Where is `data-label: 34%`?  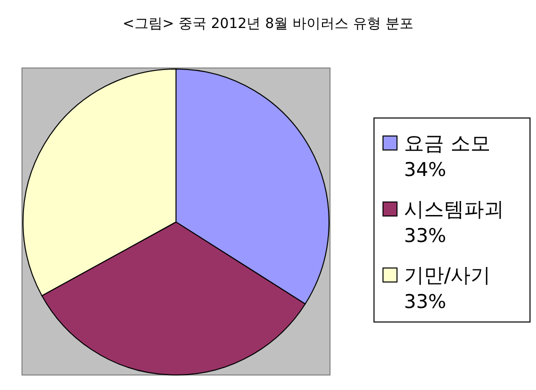 data-label: 34% is located at coordinates (425, 170).